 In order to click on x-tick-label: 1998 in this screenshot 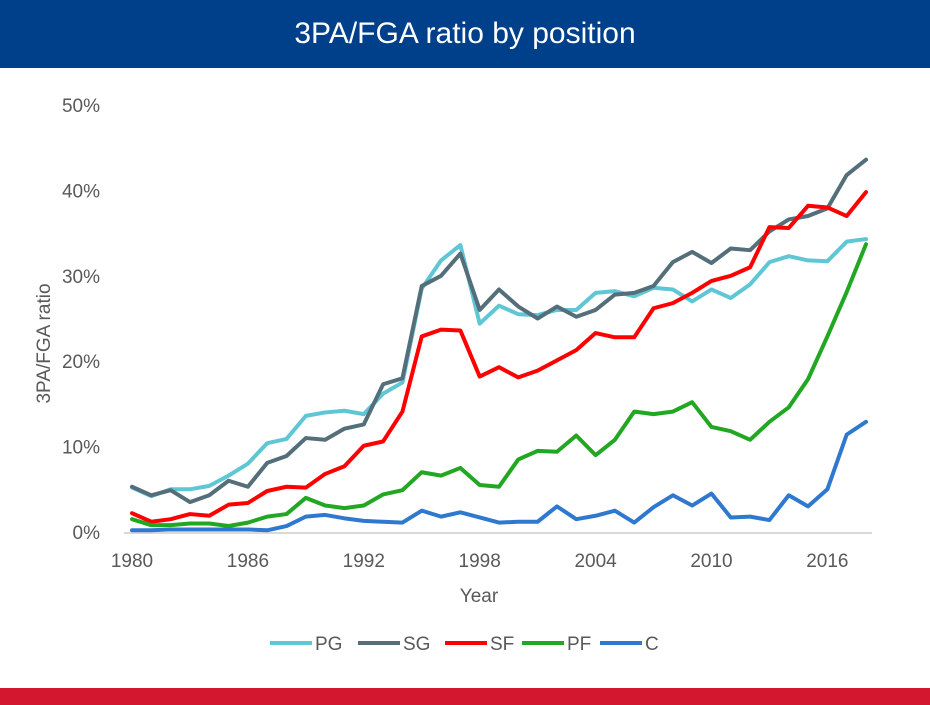, I will do `click(480, 561)`.